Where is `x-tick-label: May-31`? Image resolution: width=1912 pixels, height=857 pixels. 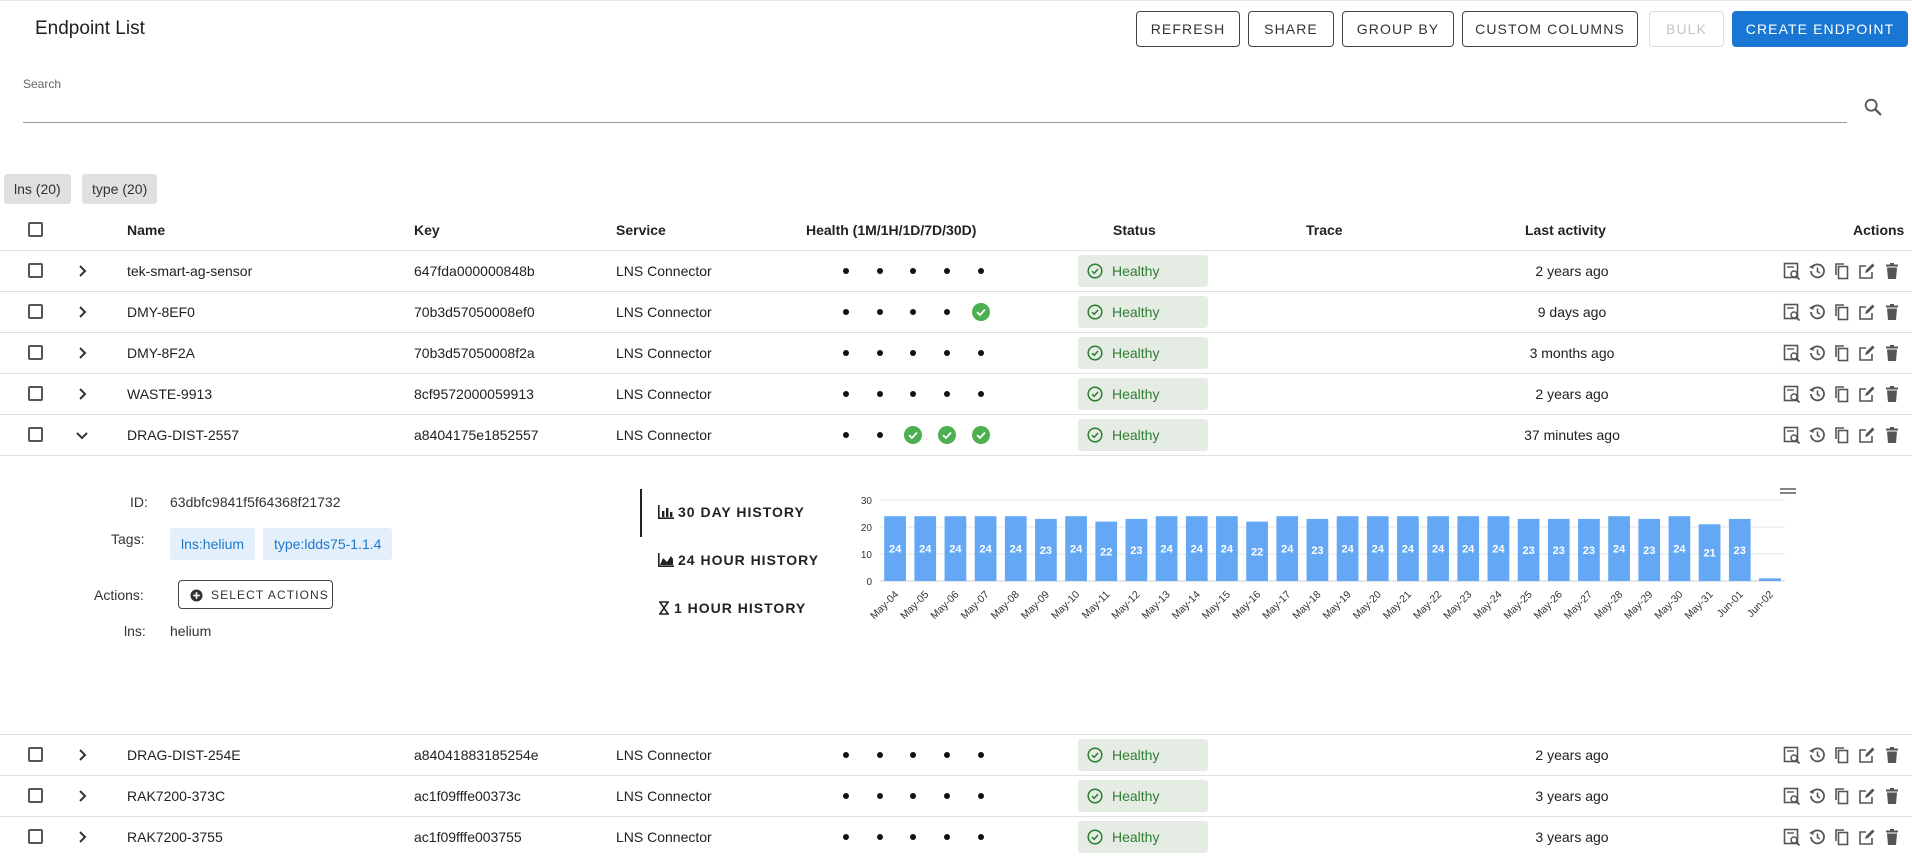 x-tick-label: May-31 is located at coordinates (1698, 605).